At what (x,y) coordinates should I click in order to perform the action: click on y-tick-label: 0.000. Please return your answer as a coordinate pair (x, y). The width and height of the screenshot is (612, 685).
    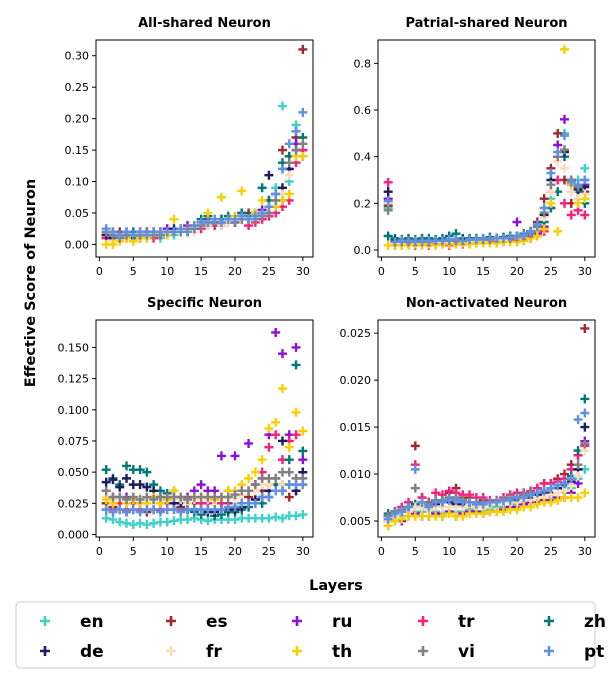
    Looking at the image, I should click on (74, 535).